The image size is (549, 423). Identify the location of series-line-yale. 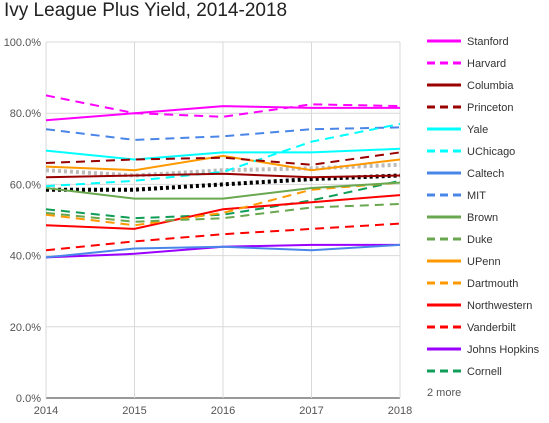
(223, 154).